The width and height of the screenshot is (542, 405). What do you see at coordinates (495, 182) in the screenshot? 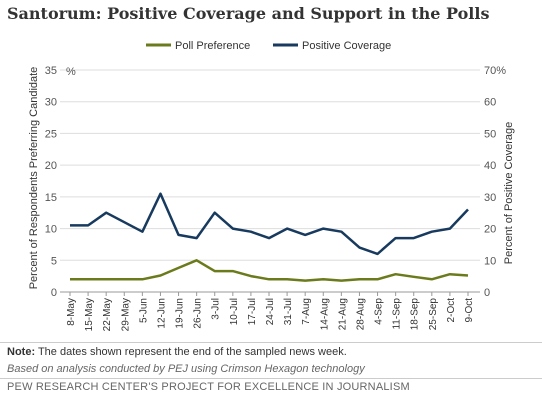
I see `right-axis-ticks: 0 10 20 30 40 50 60 70%` at bounding box center [495, 182].